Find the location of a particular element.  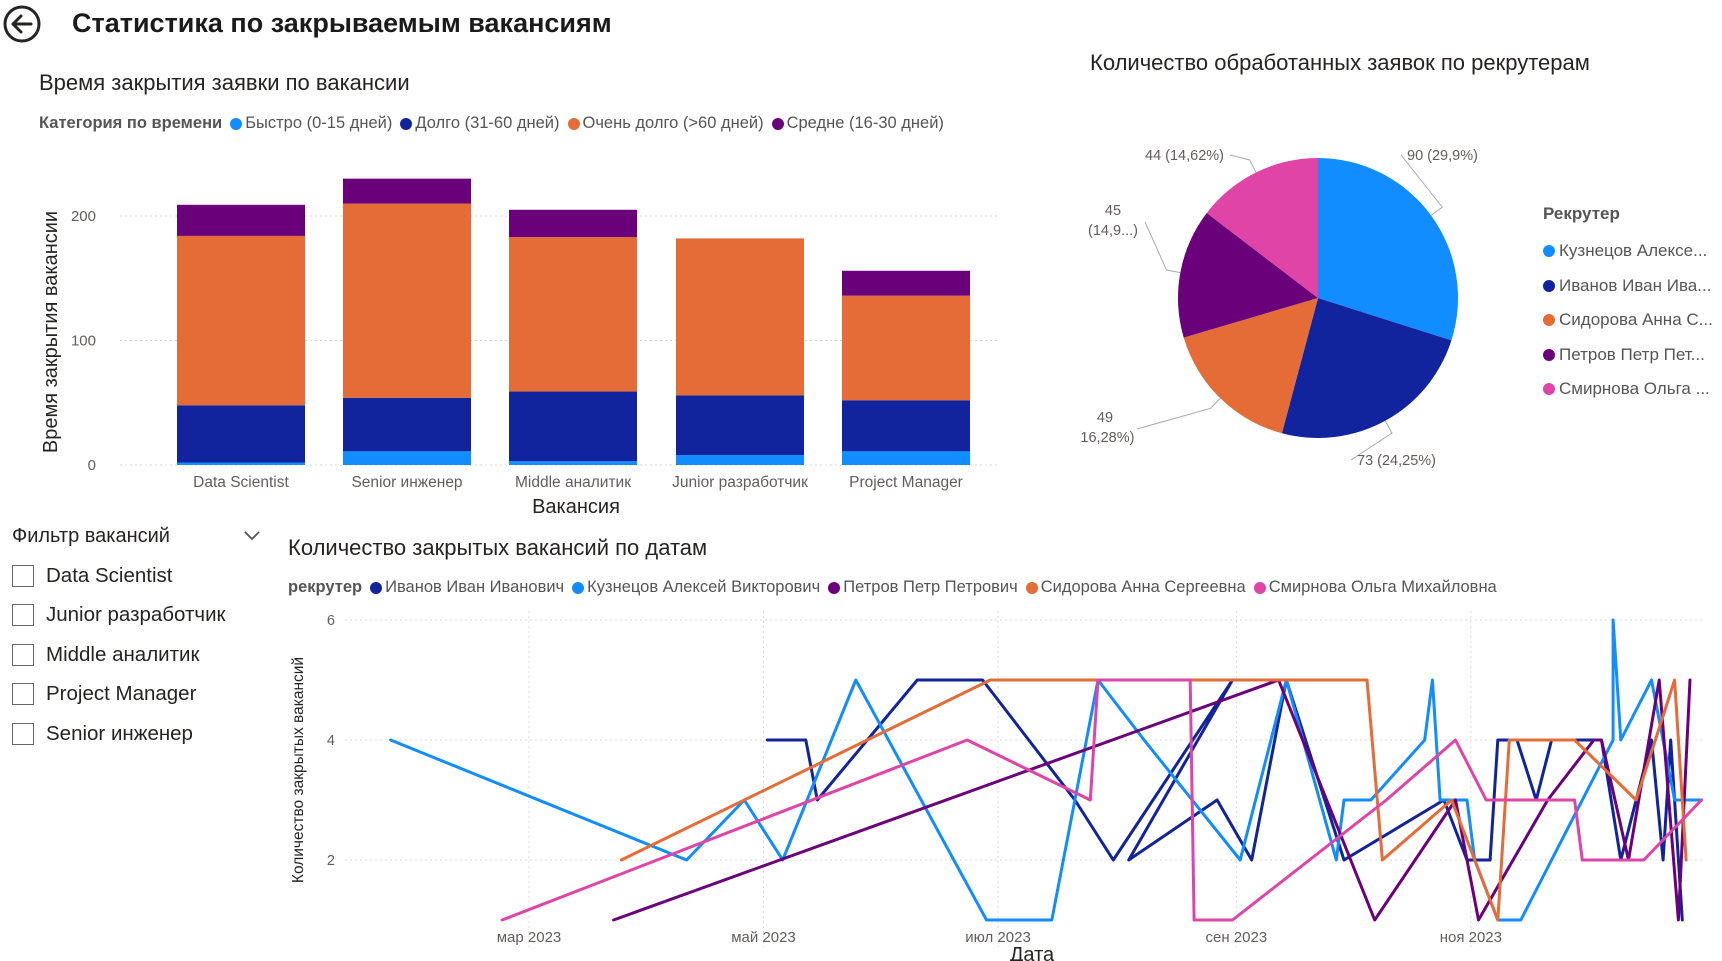

slicer-item: Middle аналитик is located at coordinates (137, 655).